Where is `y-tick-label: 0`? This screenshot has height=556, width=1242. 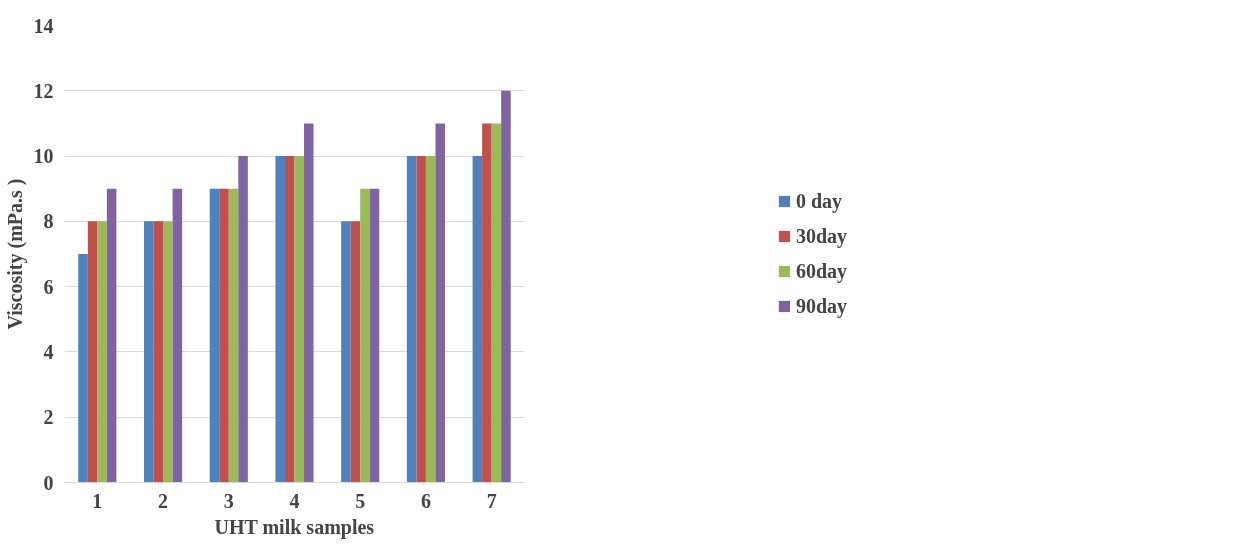
y-tick-label: 0 is located at coordinates (48, 482).